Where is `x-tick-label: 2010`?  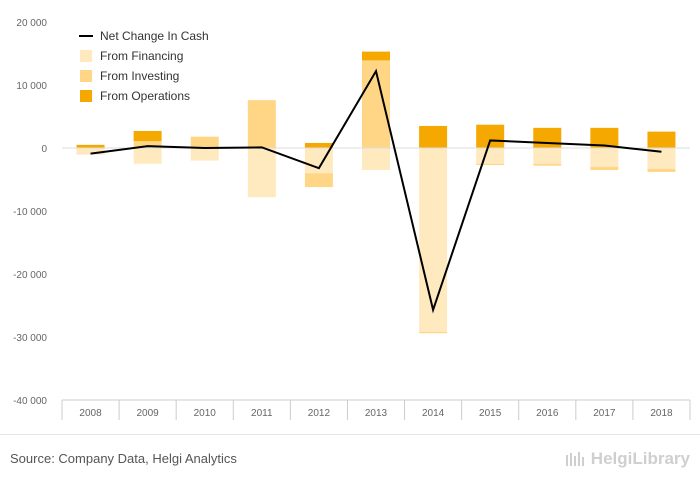 x-tick-label: 2010 is located at coordinates (205, 413).